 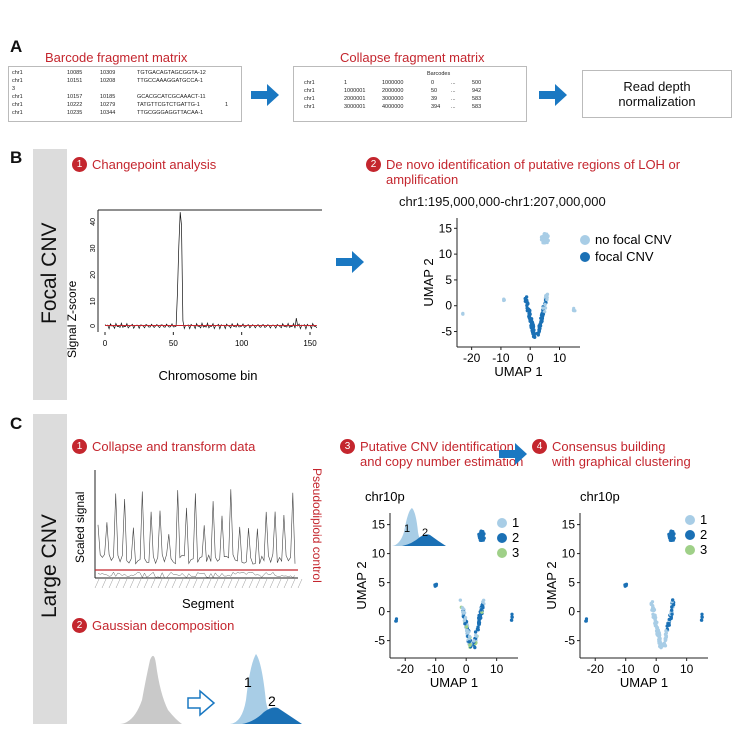 What do you see at coordinates (50, 274) in the screenshot?
I see `focal-cnv-sidebar` at bounding box center [50, 274].